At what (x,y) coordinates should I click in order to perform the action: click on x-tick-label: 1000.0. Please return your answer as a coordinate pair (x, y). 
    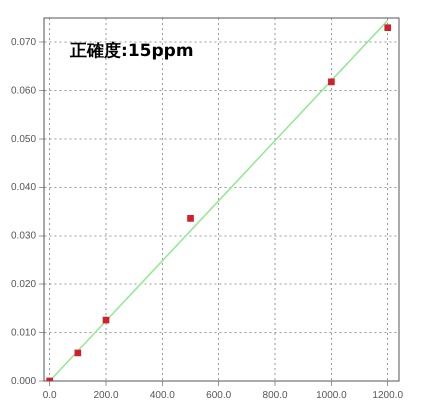
    Looking at the image, I should click on (332, 395).